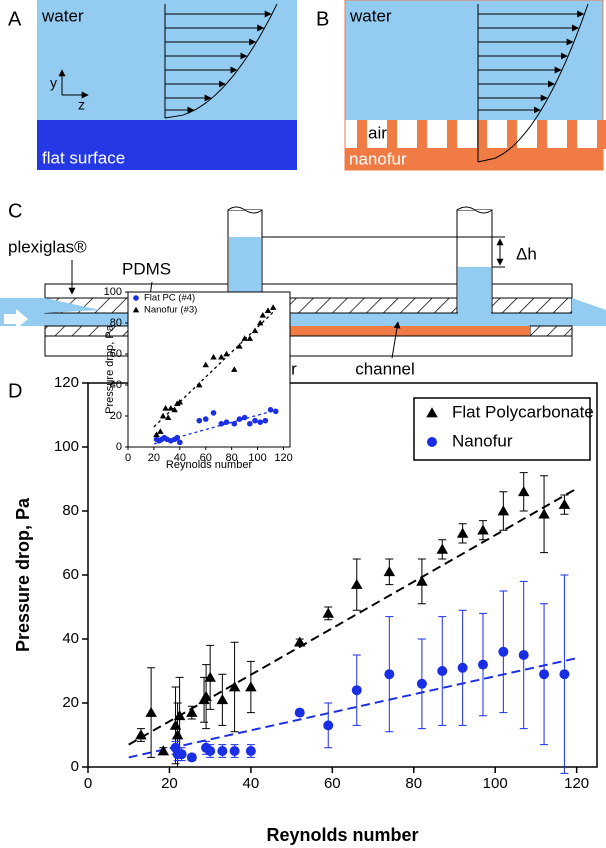  Describe the element at coordinates (152, 85) in the screenshot. I see `panel-a: A water flat surface y z` at that location.